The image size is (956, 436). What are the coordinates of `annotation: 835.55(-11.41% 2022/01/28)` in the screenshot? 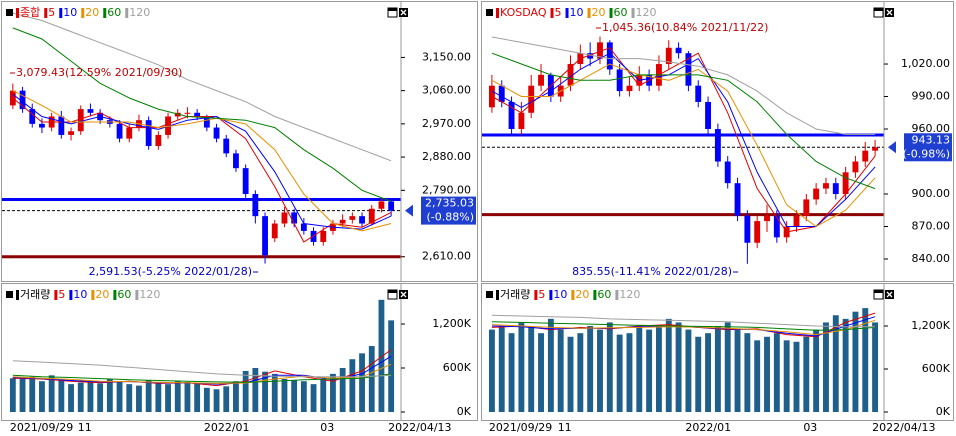 It's located at (652, 271).